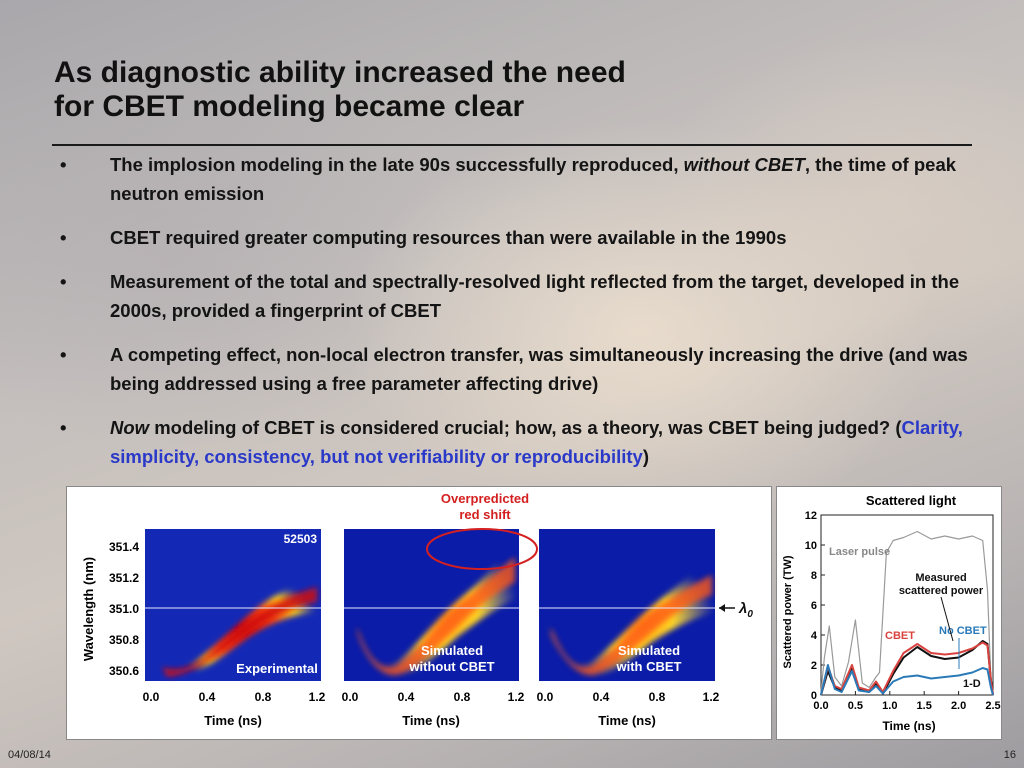 The width and height of the screenshot is (1024, 768). What do you see at coordinates (788, 611) in the screenshot?
I see `chart-ylabel: Scattered power (TW)` at bounding box center [788, 611].